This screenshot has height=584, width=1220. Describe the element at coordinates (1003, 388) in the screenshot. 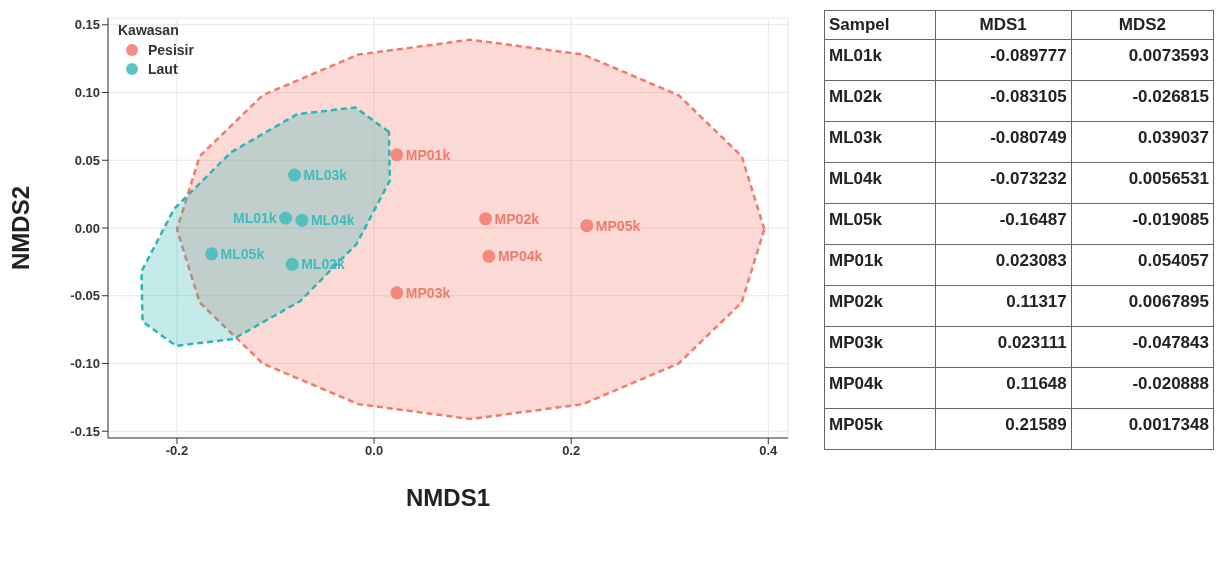

I see `data-label: 0.11648` at that location.